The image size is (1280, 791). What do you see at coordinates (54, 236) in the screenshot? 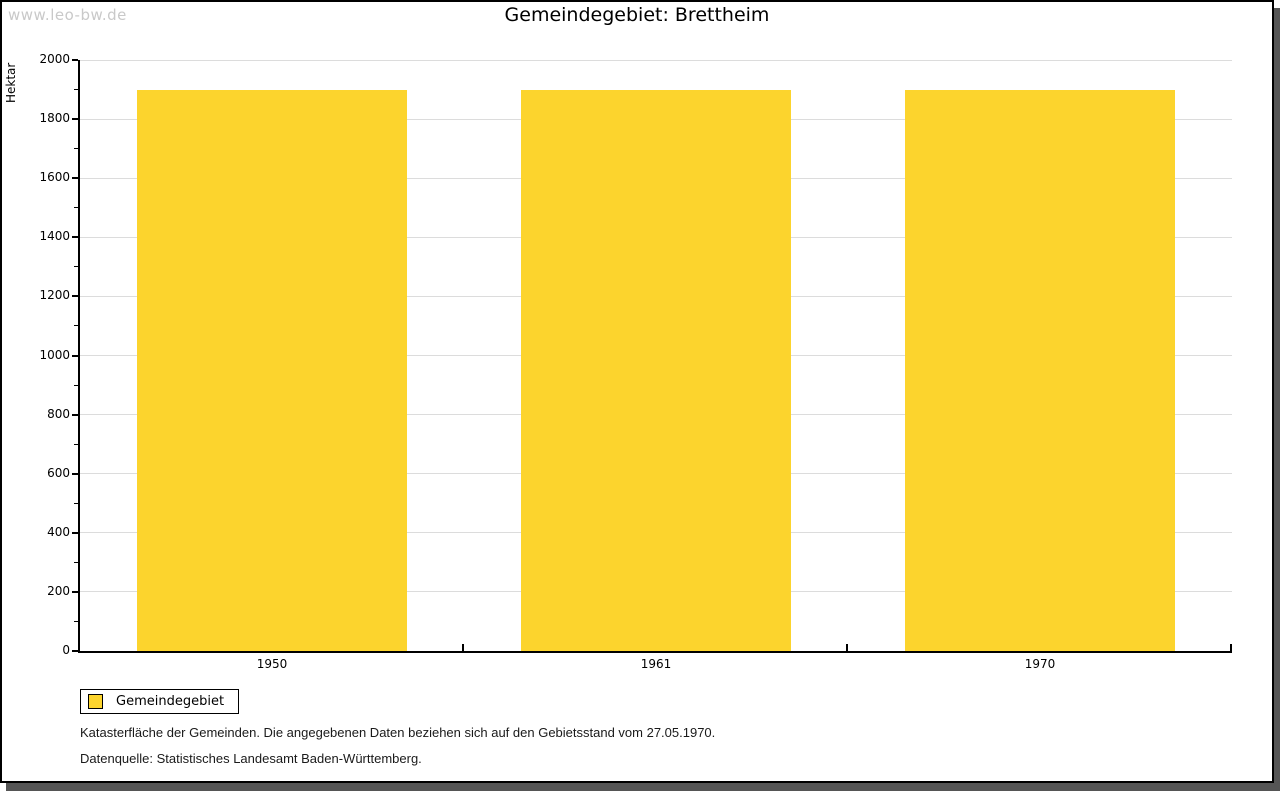
I see `y-tick-label: 1400` at bounding box center [54, 236].